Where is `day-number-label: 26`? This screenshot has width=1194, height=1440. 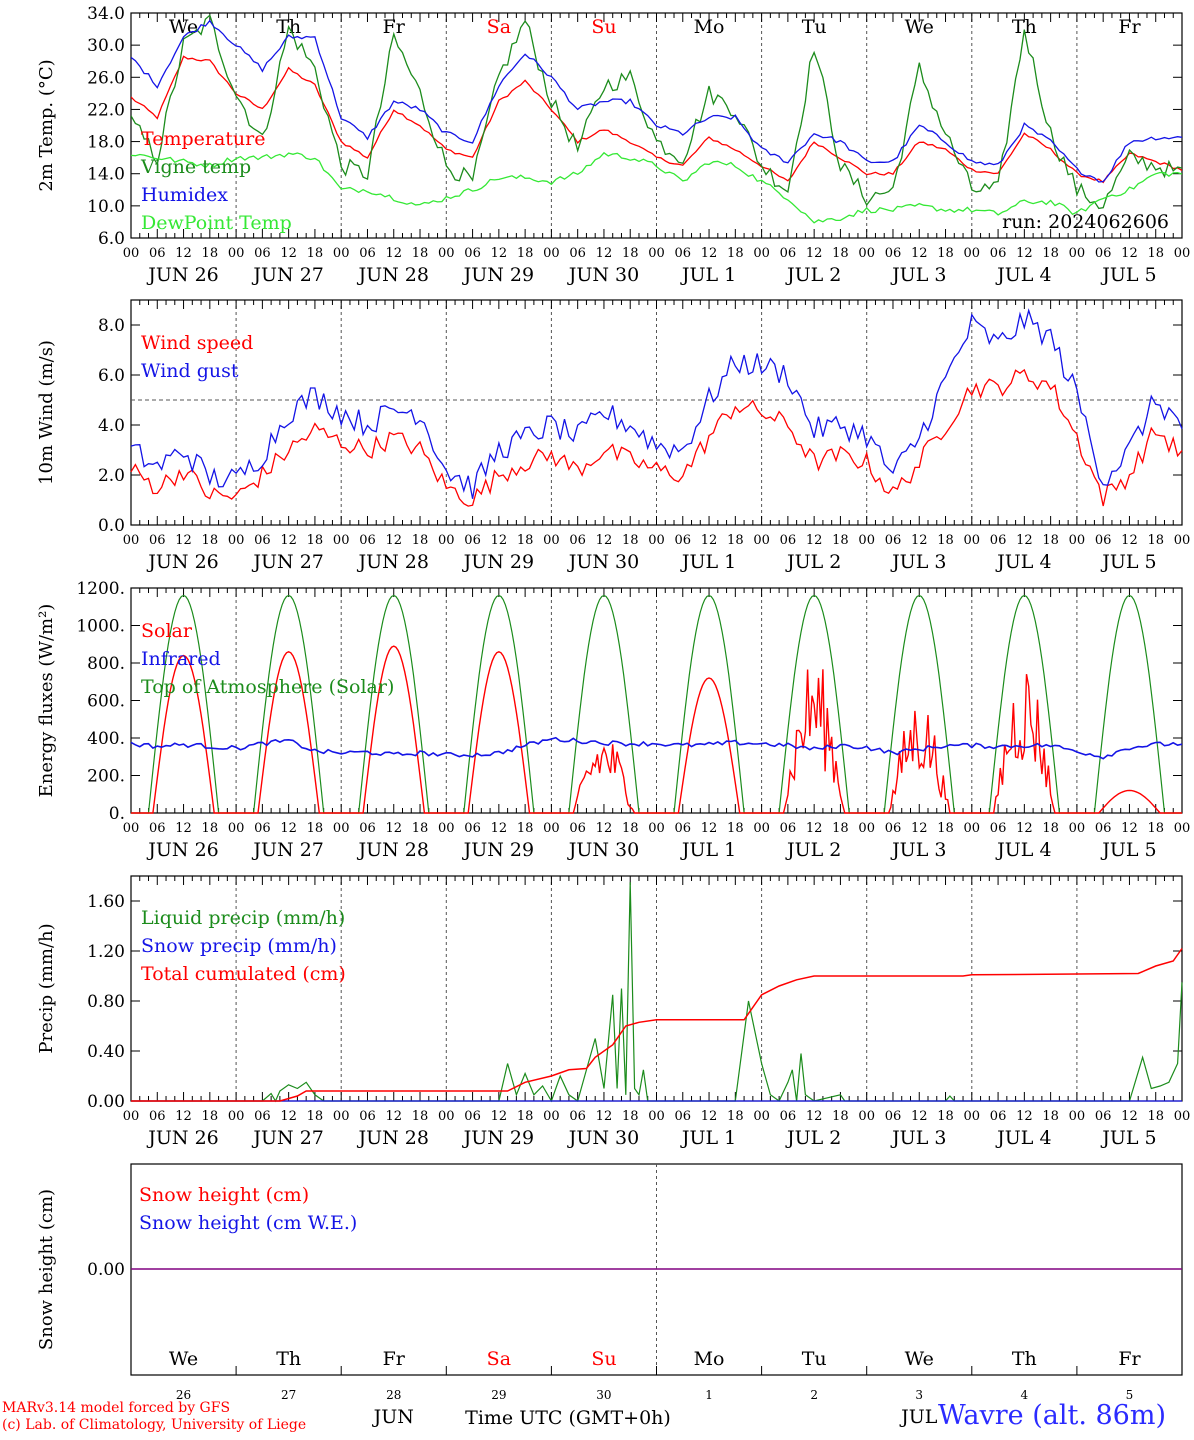
day-number-label: 26 is located at coordinates (183, 1395).